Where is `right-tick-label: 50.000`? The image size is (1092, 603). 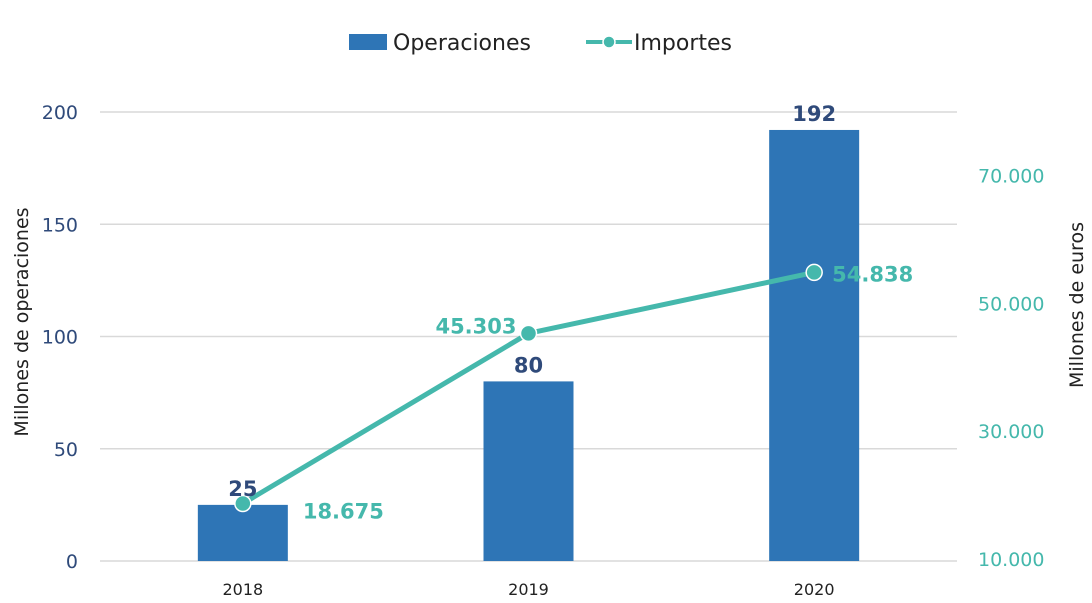 right-tick-label: 50.000 is located at coordinates (1011, 304).